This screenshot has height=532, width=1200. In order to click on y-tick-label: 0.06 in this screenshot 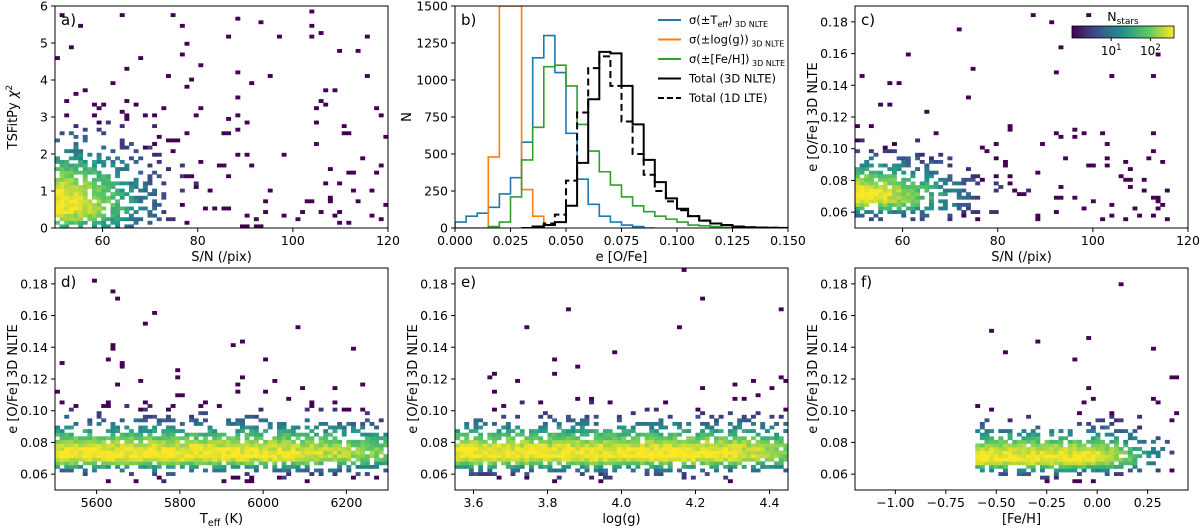, I will do `click(834, 474)`.